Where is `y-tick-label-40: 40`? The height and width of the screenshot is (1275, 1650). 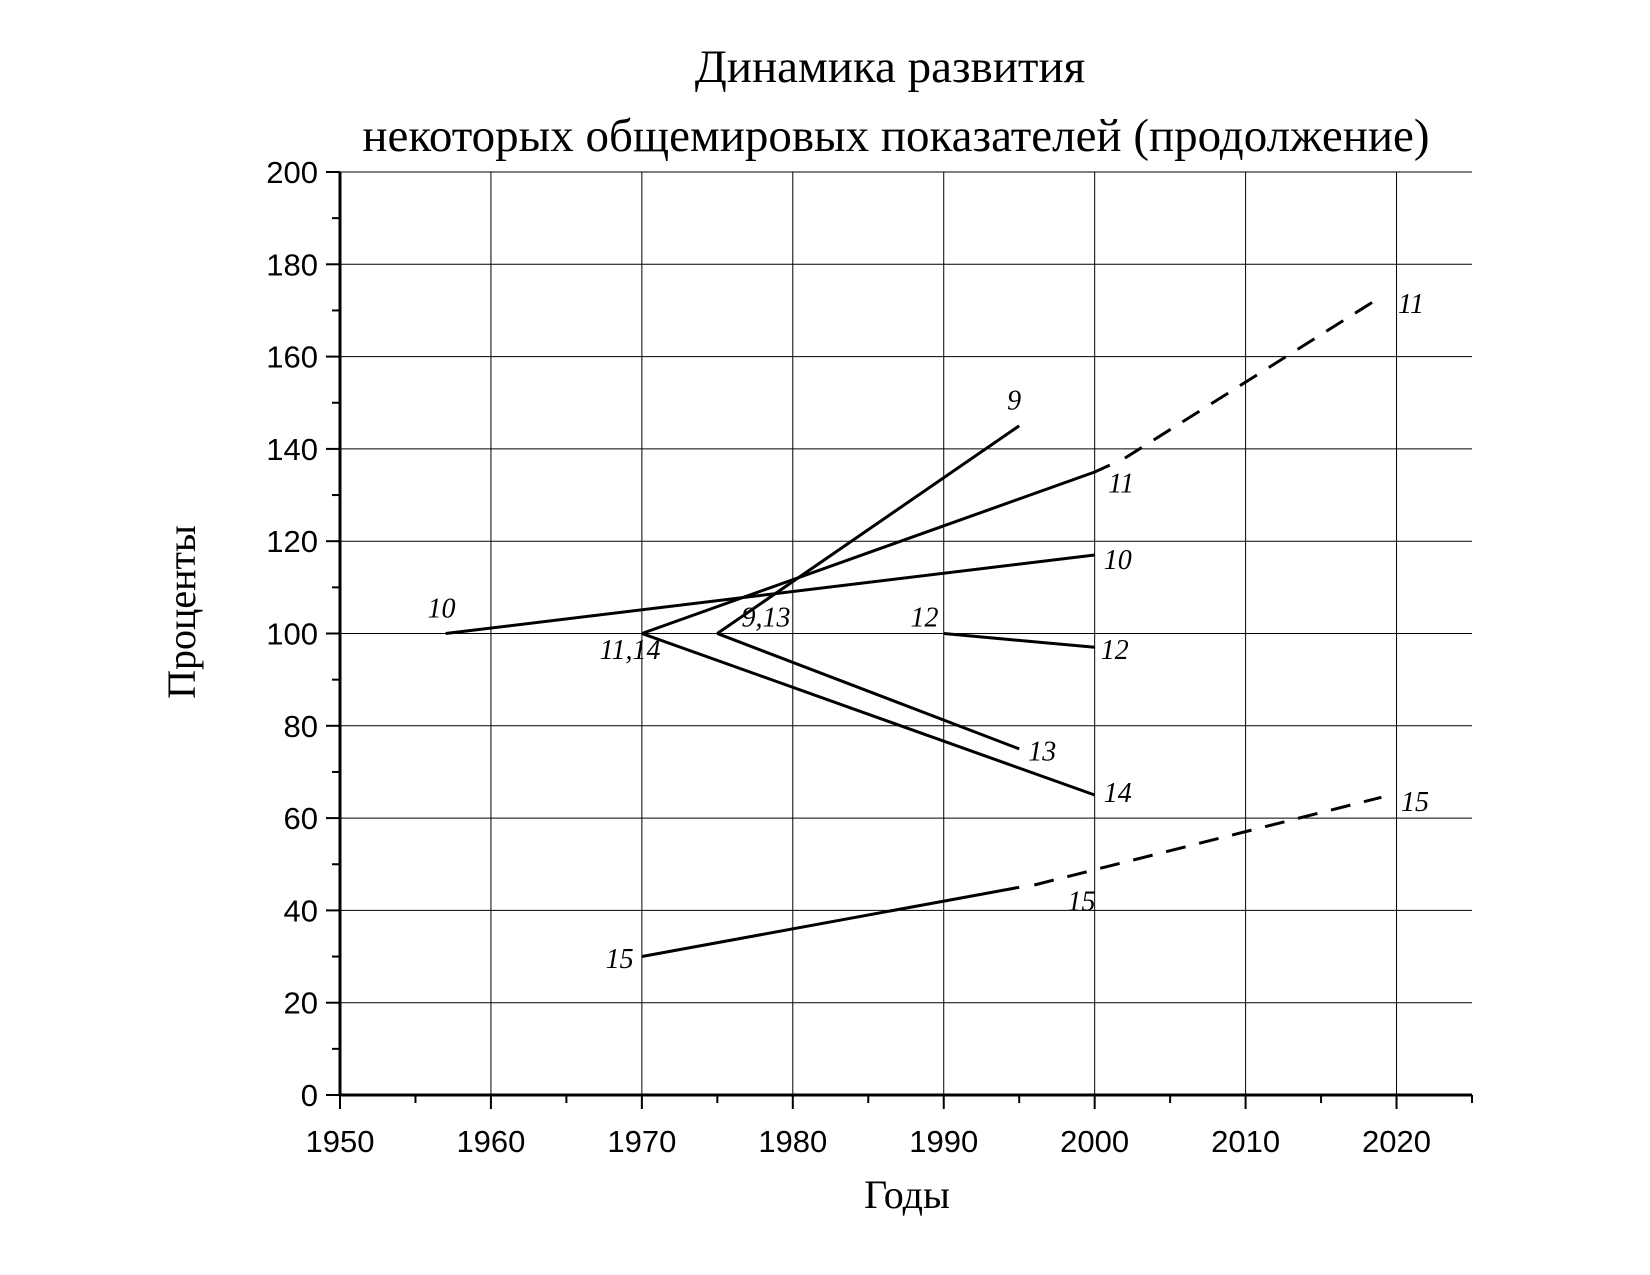 y-tick-label-40: 40 is located at coordinates (301, 910).